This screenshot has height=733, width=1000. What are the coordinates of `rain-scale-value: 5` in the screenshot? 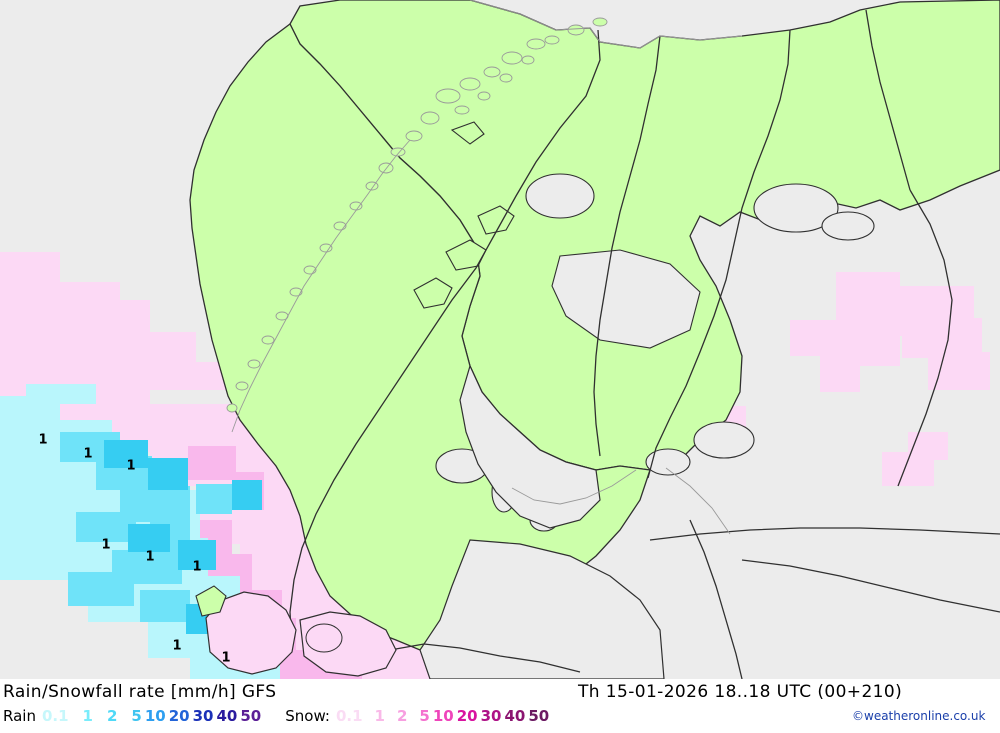 It's located at (136, 716).